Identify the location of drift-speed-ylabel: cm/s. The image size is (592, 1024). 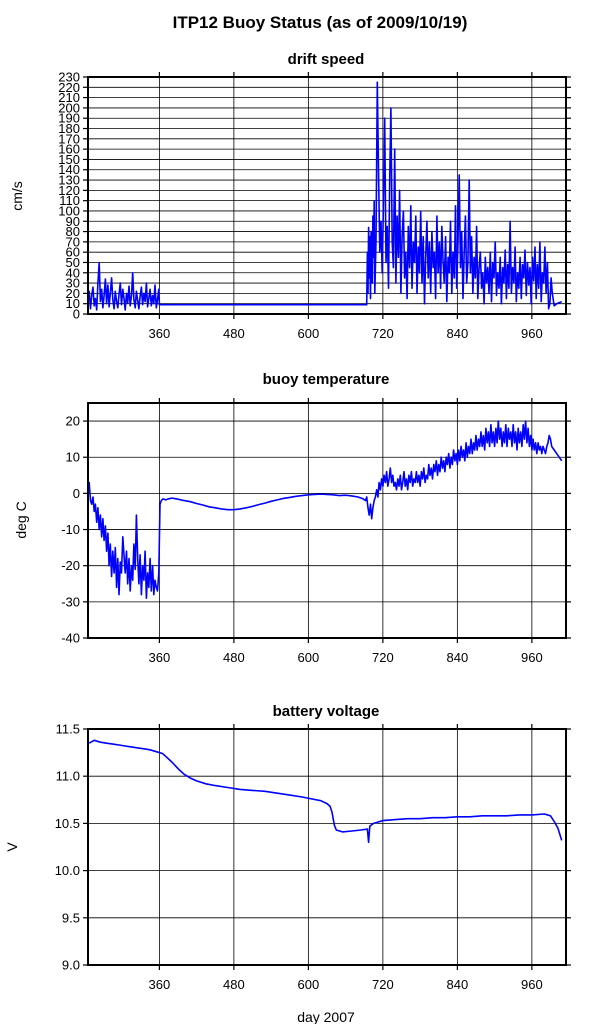
(17, 196).